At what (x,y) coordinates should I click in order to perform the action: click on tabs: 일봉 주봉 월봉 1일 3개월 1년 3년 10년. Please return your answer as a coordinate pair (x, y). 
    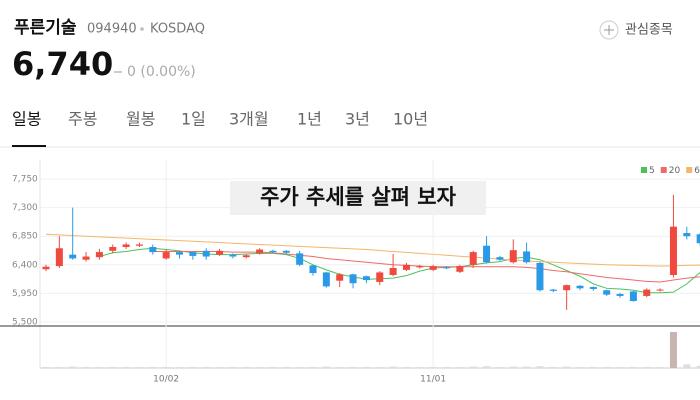
    Looking at the image, I should click on (220, 119).